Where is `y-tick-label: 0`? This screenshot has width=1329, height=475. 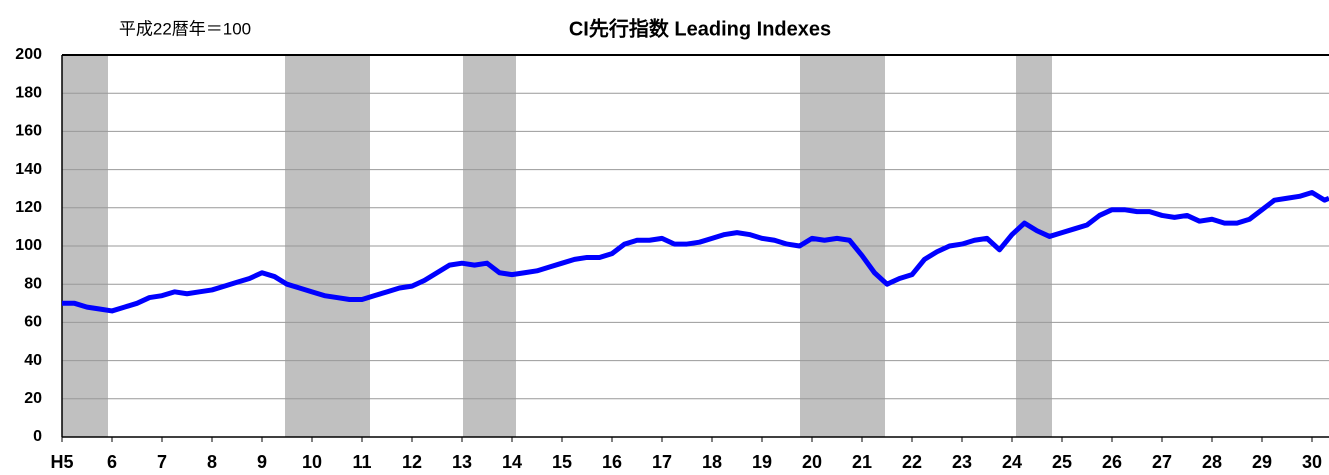
y-tick-label: 0 is located at coordinates (37, 436).